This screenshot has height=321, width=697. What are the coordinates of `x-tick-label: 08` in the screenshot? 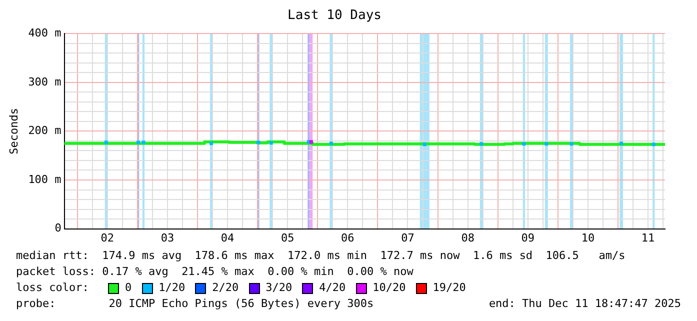 It's located at (467, 237).